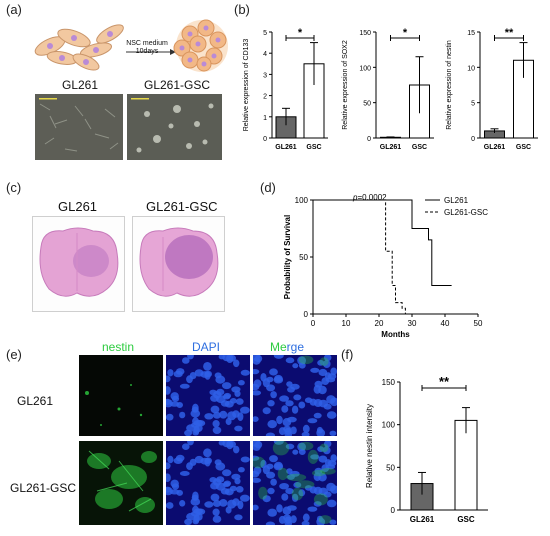 The width and height of the screenshot is (550, 536). Describe the element at coordinates (478, 323) in the screenshot. I see `x-tick-label: 50` at that location.